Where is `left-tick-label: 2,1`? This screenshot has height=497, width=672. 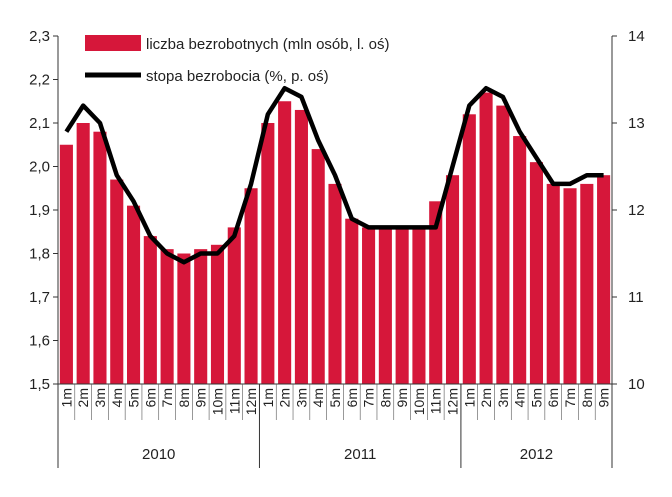
left-tick-label: 2,1 is located at coordinates (39, 123).